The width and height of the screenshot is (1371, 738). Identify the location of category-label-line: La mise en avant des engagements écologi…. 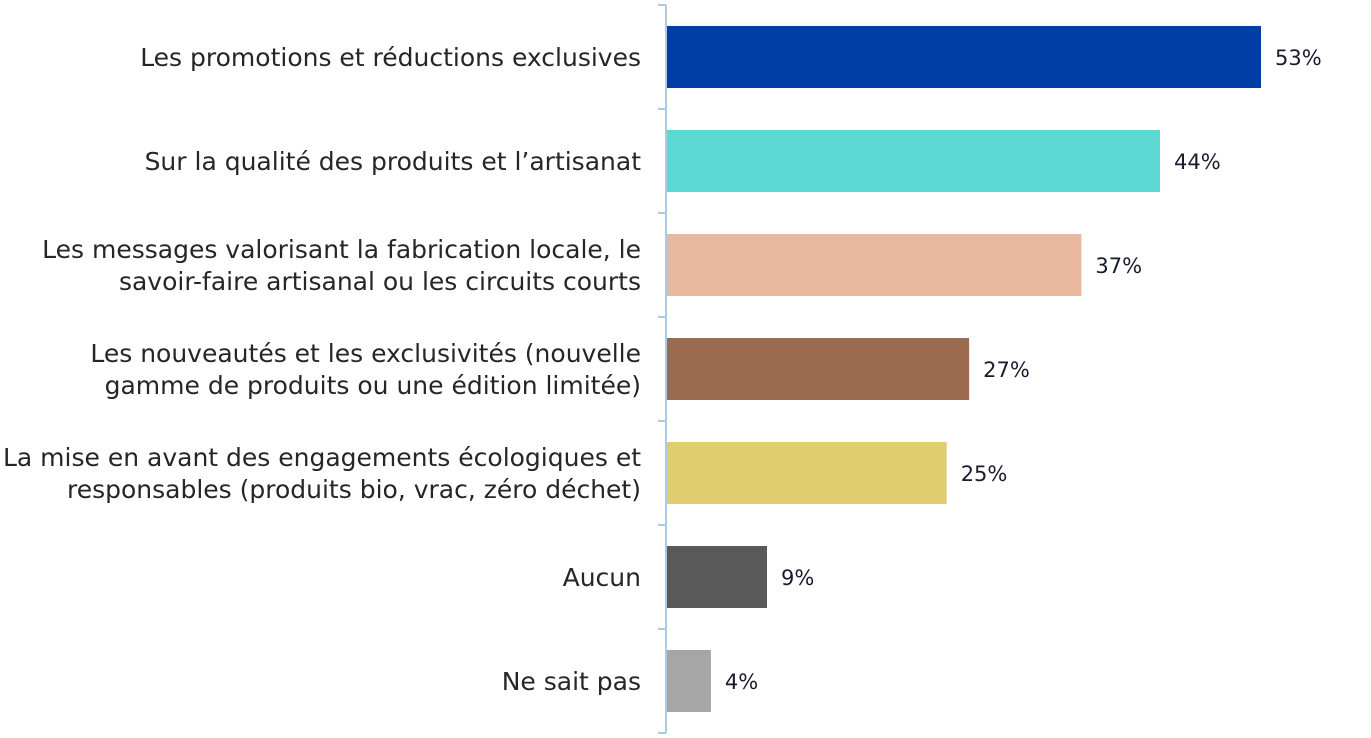
(322, 457).